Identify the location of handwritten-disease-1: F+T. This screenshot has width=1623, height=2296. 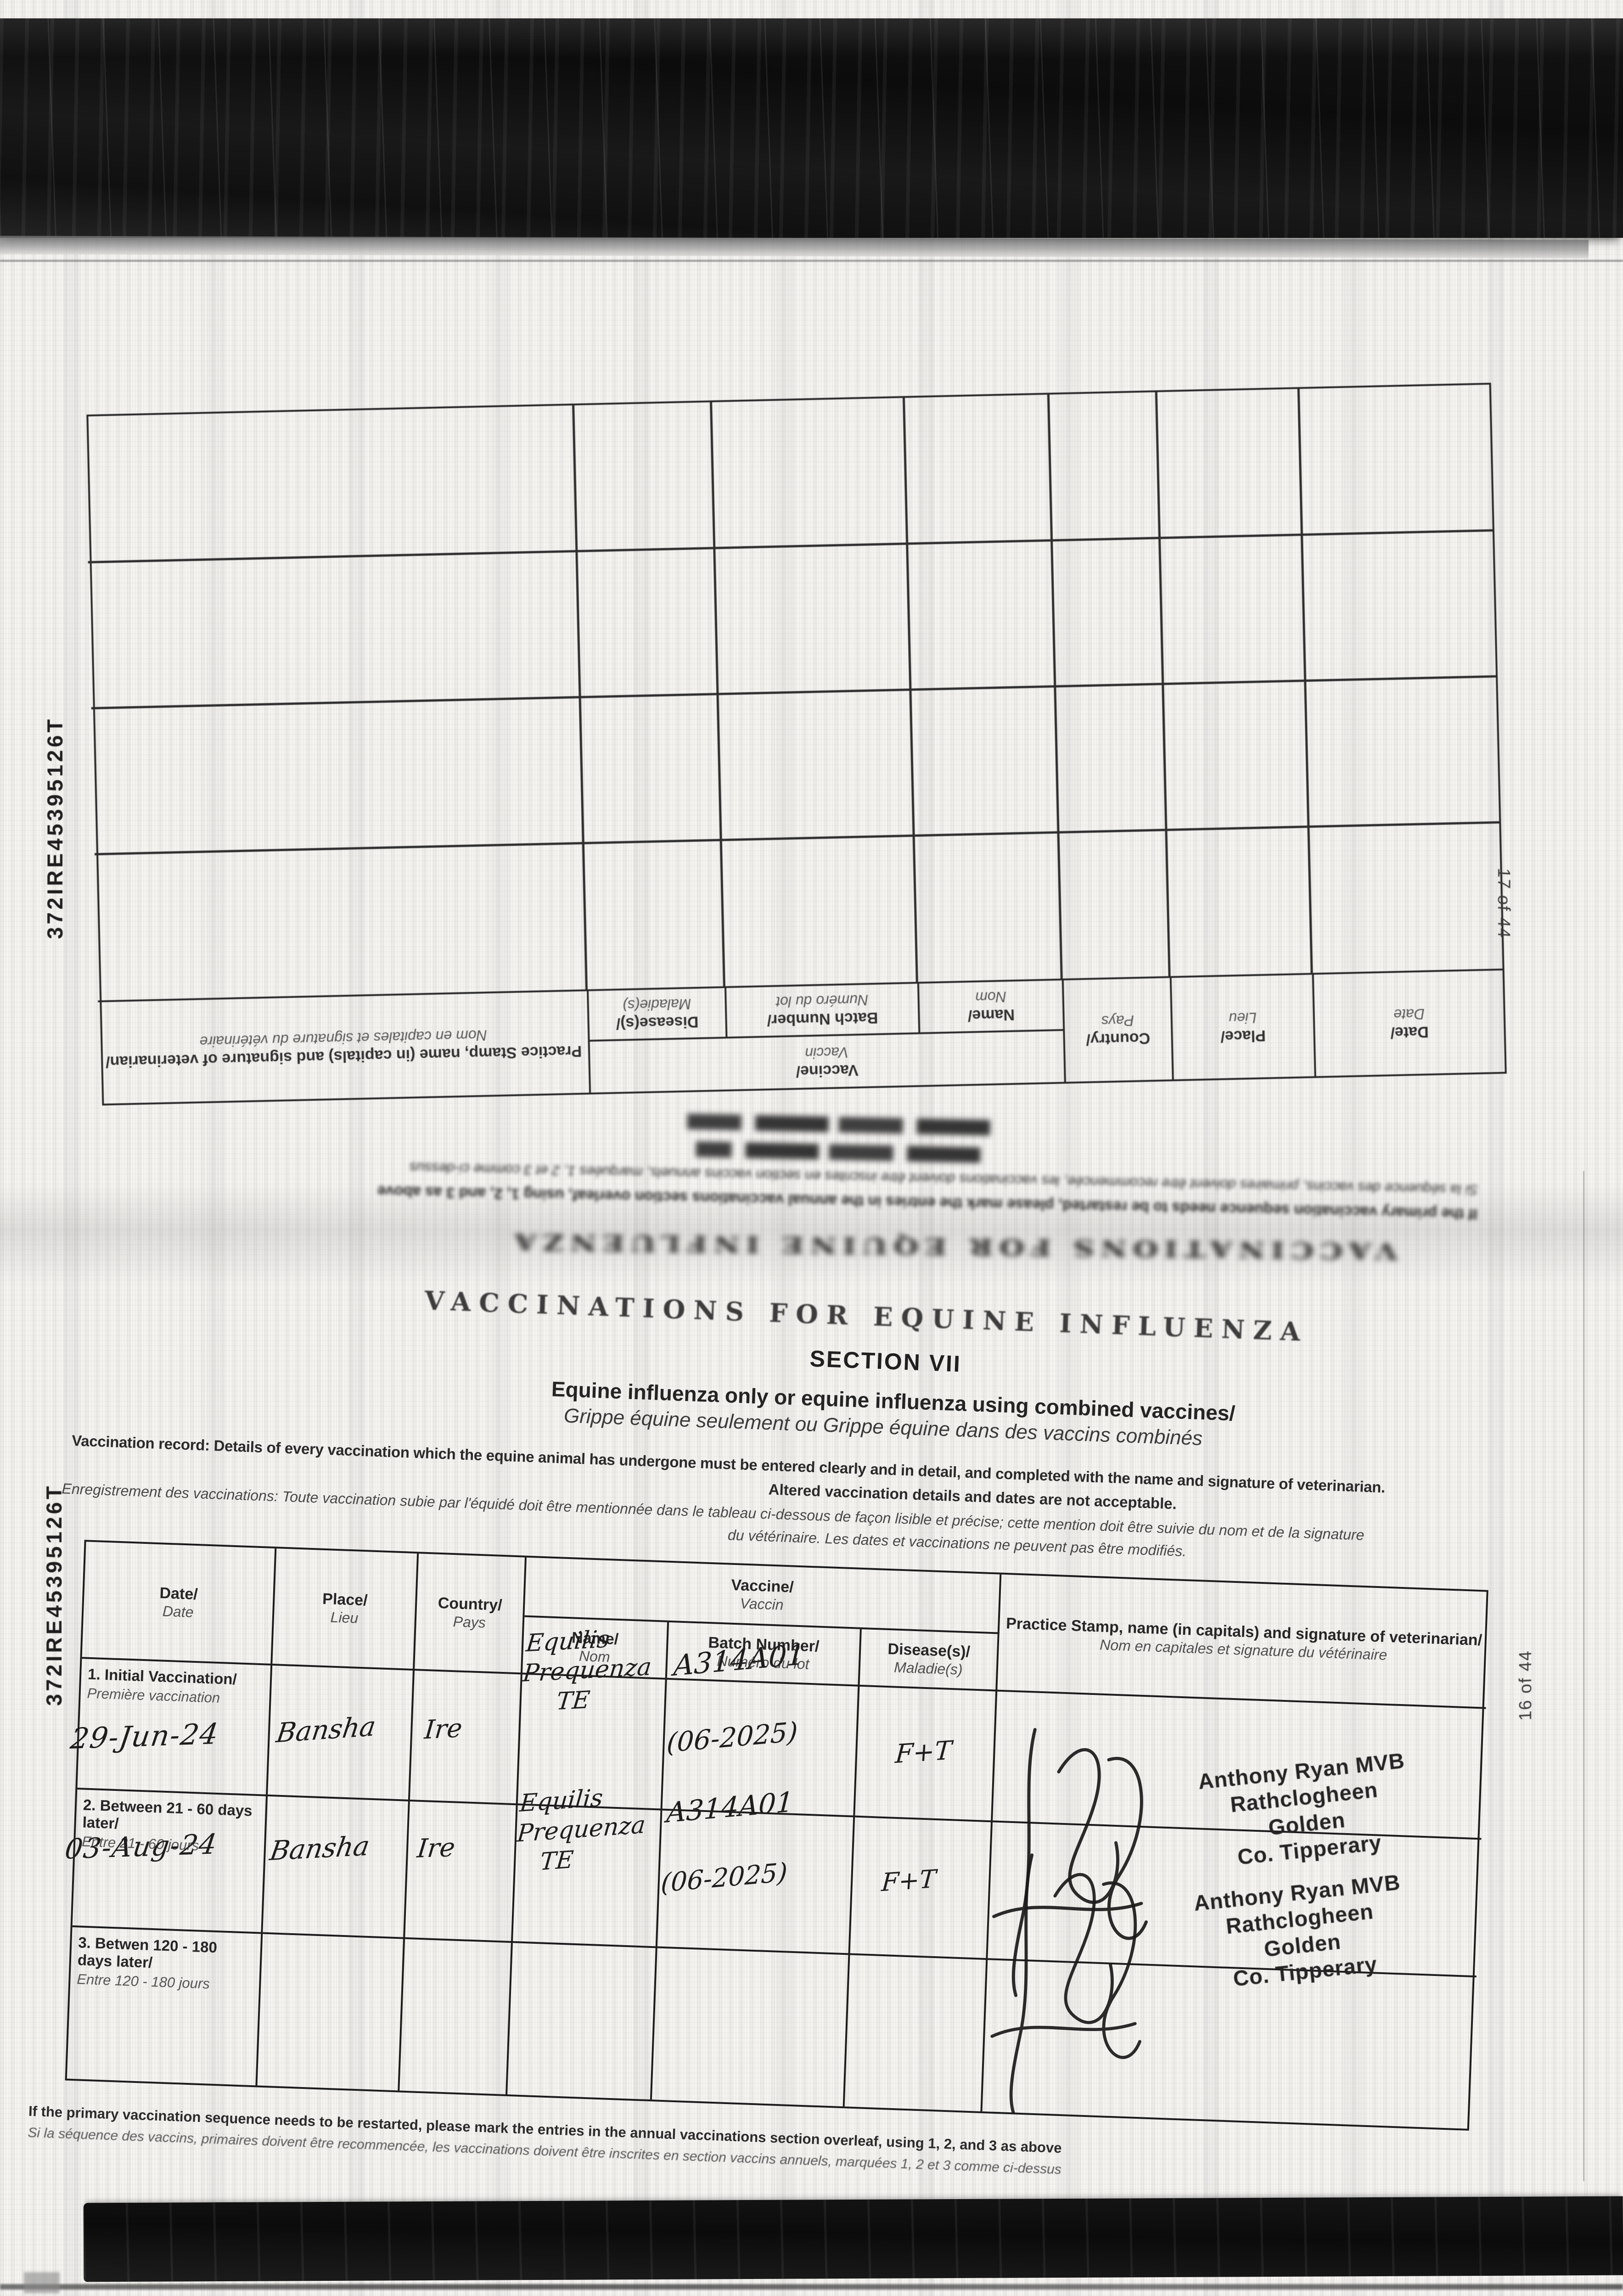
(923, 1752).